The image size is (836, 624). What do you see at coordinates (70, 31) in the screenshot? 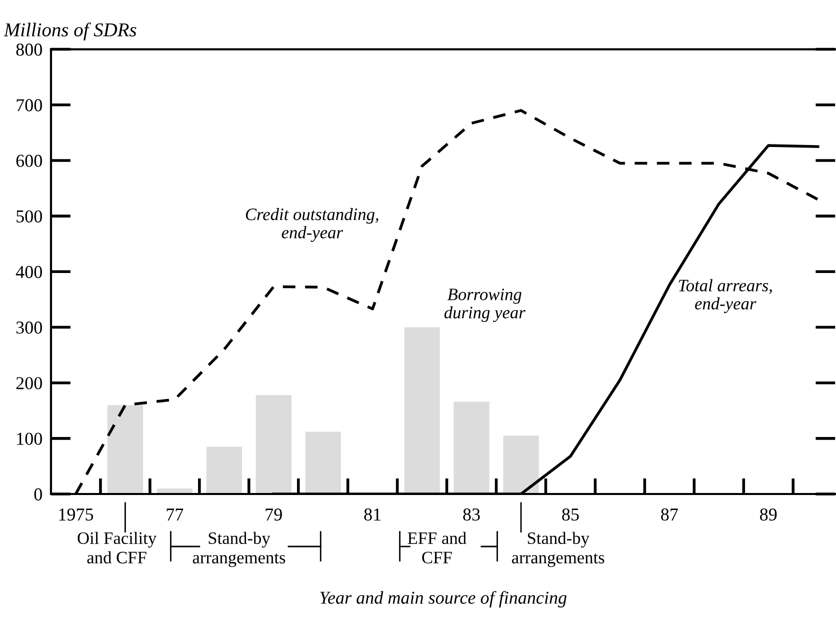
I see `y-axis-title: Millions of SDRs` at bounding box center [70, 31].